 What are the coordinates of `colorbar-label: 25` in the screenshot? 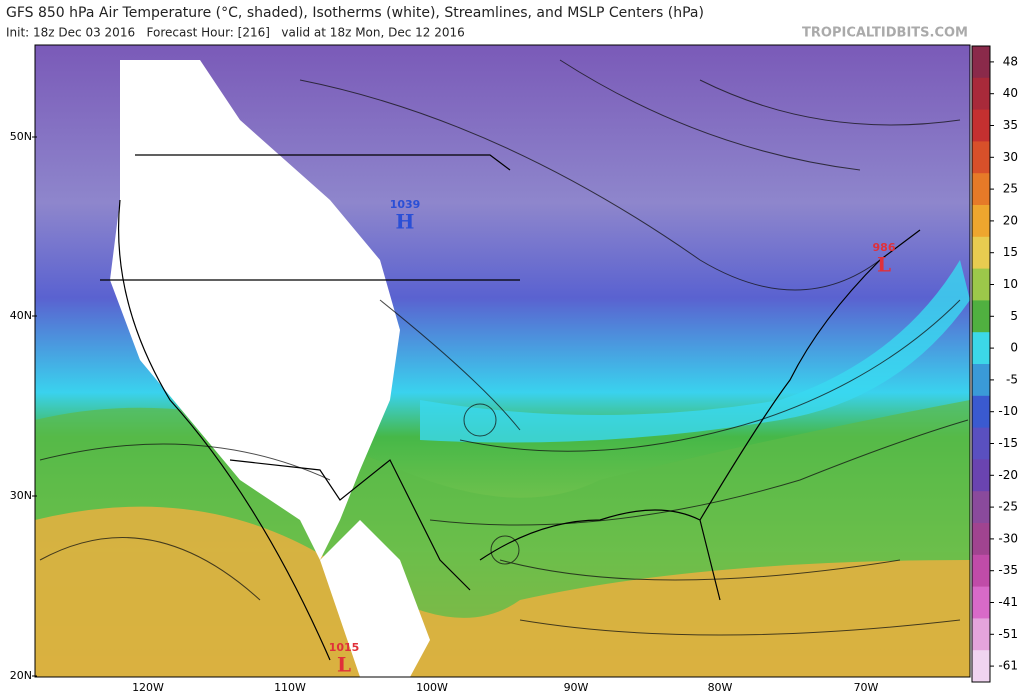 It's located at (1010, 189).